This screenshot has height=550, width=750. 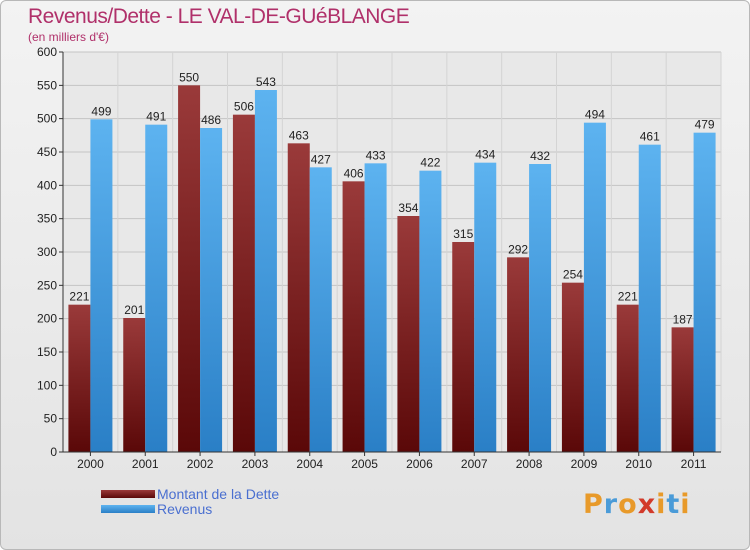 I want to click on data-label: 354, so click(x=408, y=208).